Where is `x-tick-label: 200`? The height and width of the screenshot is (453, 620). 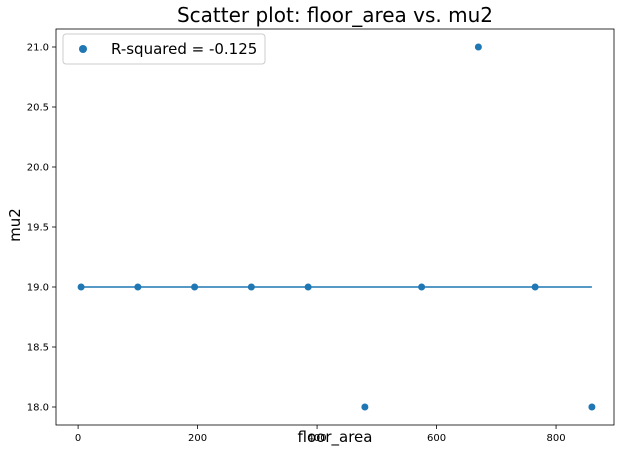 x-tick-label: 200 is located at coordinates (197, 438).